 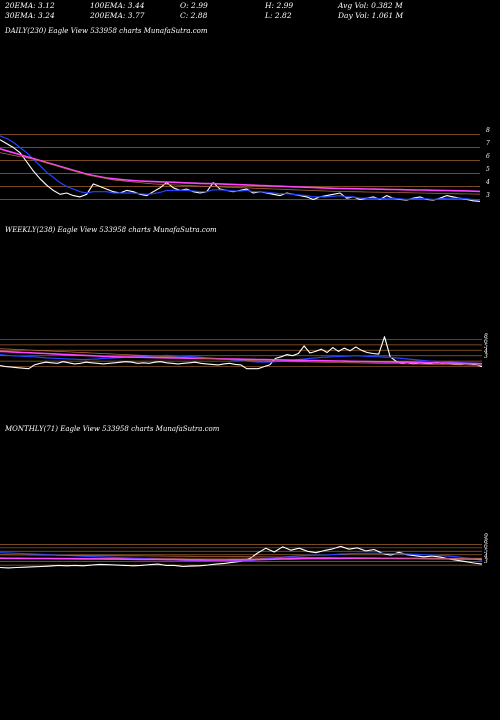 I want to click on daily-series-ema-mid, so click(x=240, y=170).